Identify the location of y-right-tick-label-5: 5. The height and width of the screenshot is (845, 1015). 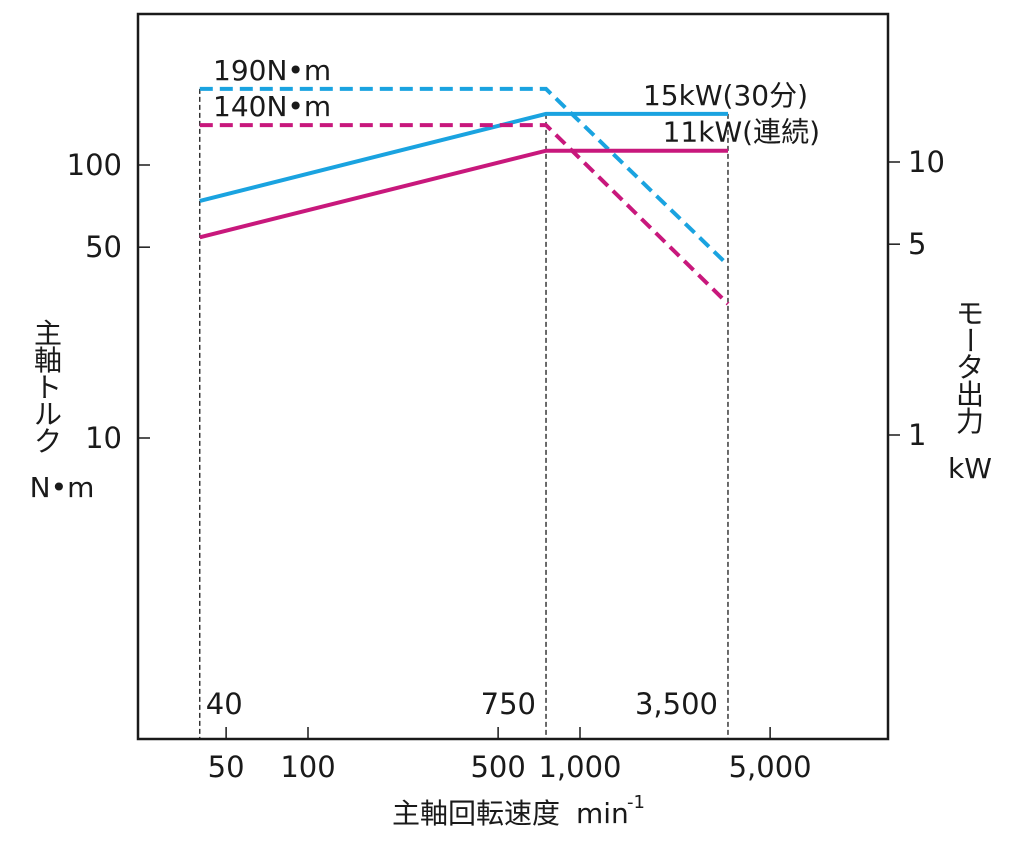
(917, 244).